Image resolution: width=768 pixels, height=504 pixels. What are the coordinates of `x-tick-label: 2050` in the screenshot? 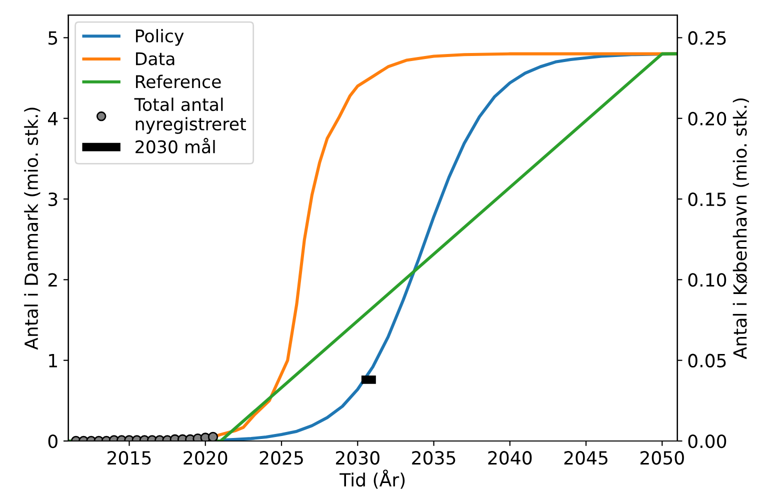 It's located at (662, 458).